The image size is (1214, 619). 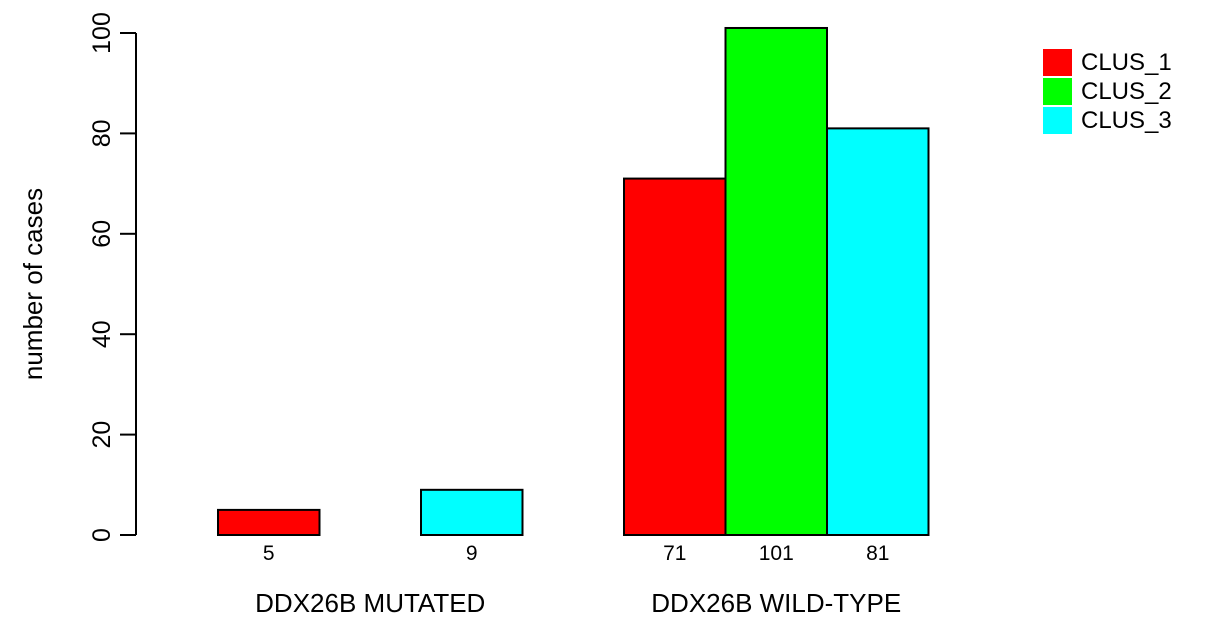 What do you see at coordinates (33, 284) in the screenshot?
I see `y-axis-label: number of cases` at bounding box center [33, 284].